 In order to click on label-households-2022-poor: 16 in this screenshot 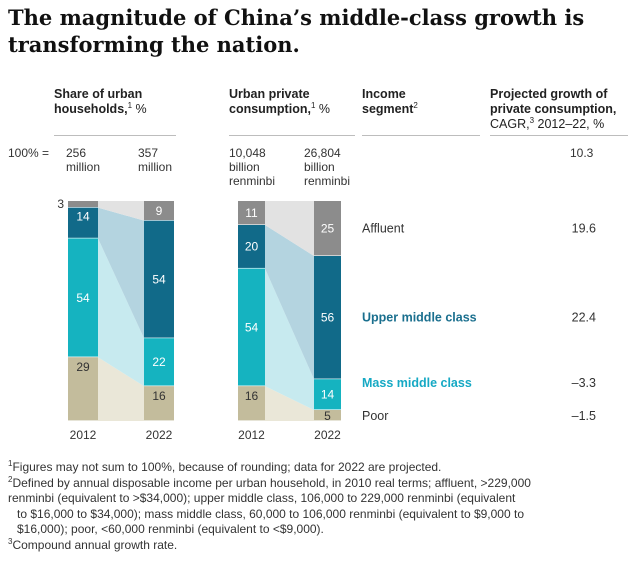, I will do `click(159, 396)`.